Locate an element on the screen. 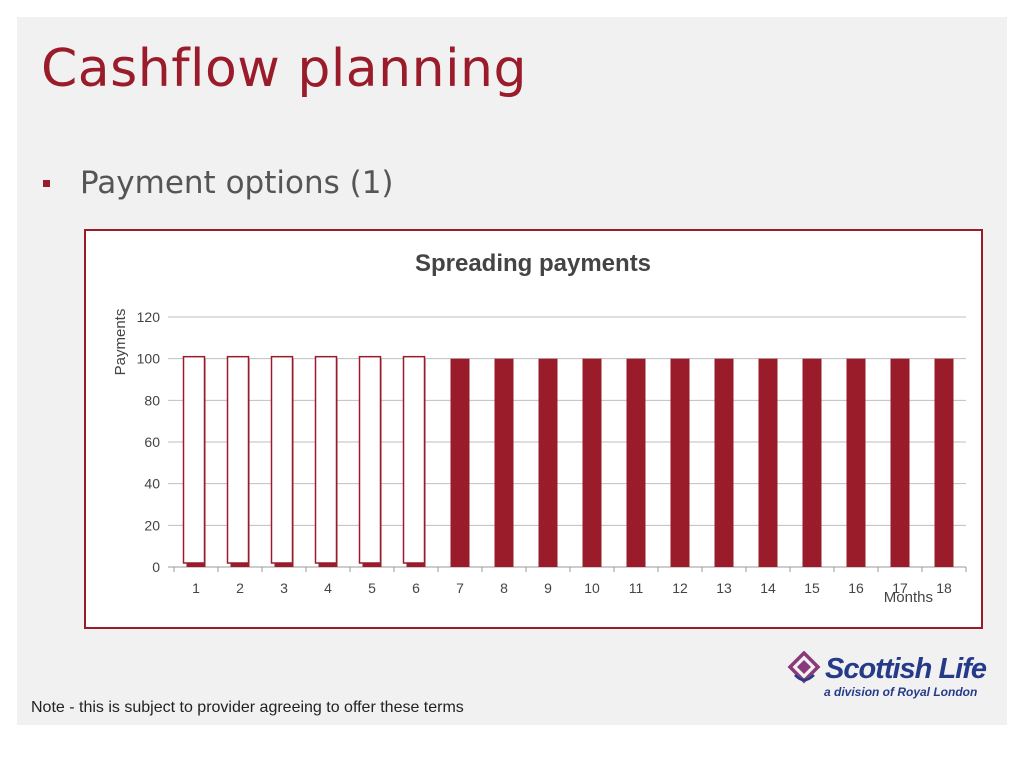 This screenshot has width=1024, height=768. chart-title: Spreading payments is located at coordinates (533, 263).